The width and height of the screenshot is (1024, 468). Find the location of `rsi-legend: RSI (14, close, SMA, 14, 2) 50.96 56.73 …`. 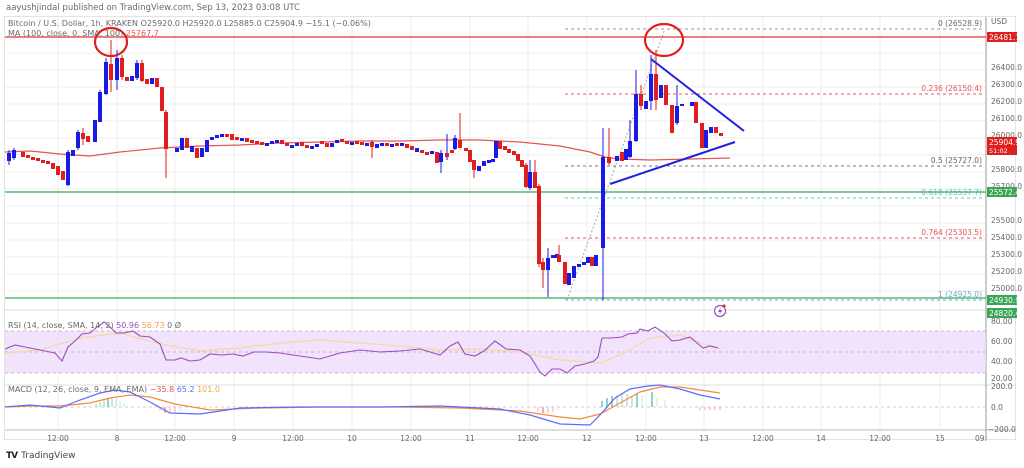

rsi-legend: RSI (14, close, SMA, 14, 2) 50.96 56.73 … is located at coordinates (94, 325).